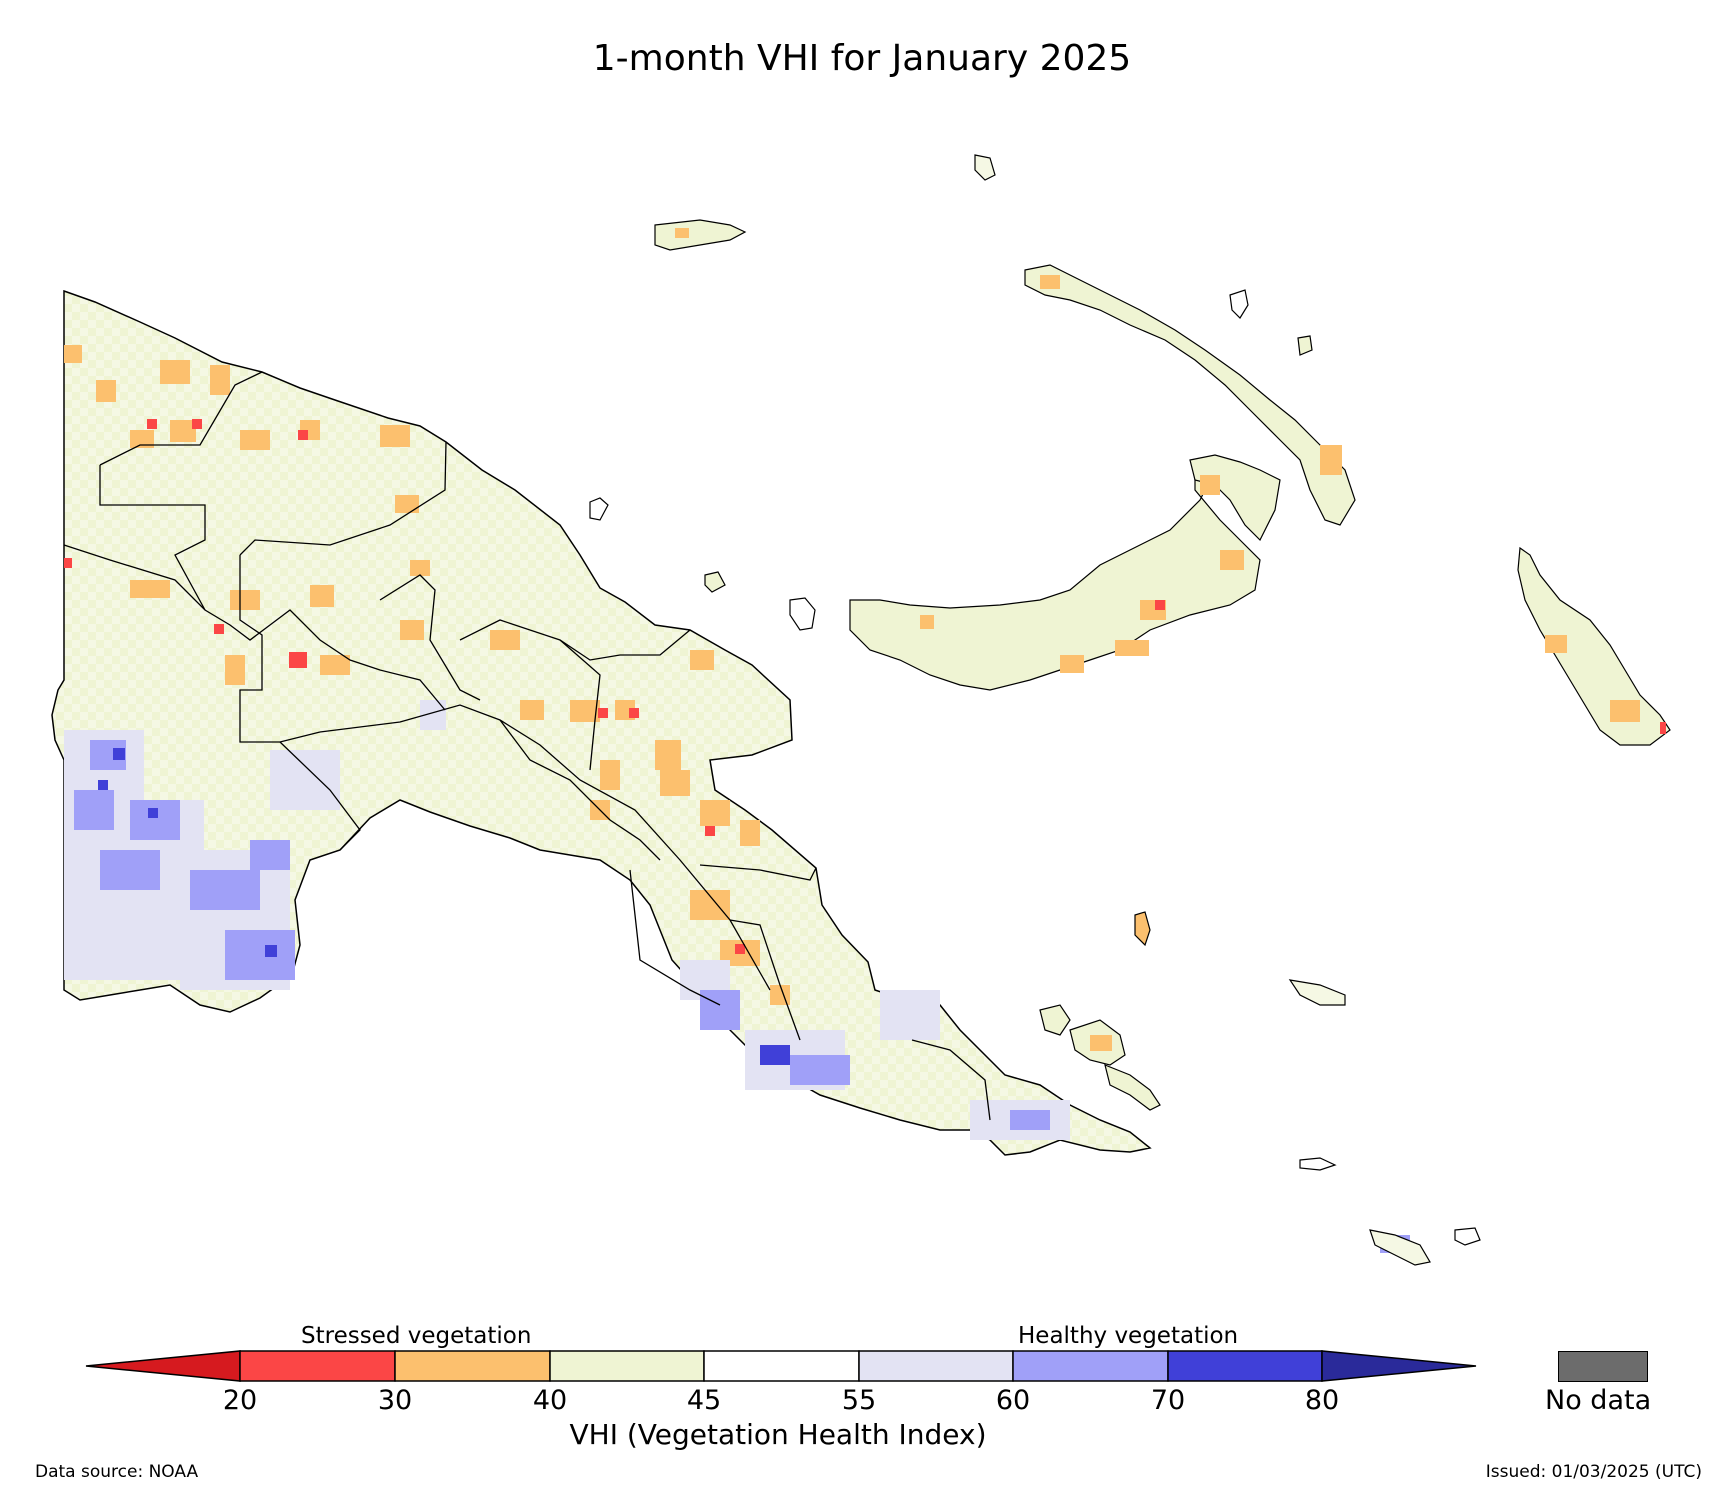  What do you see at coordinates (404, 686) in the screenshot?
I see `severe-stress-cells` at bounding box center [404, 686].